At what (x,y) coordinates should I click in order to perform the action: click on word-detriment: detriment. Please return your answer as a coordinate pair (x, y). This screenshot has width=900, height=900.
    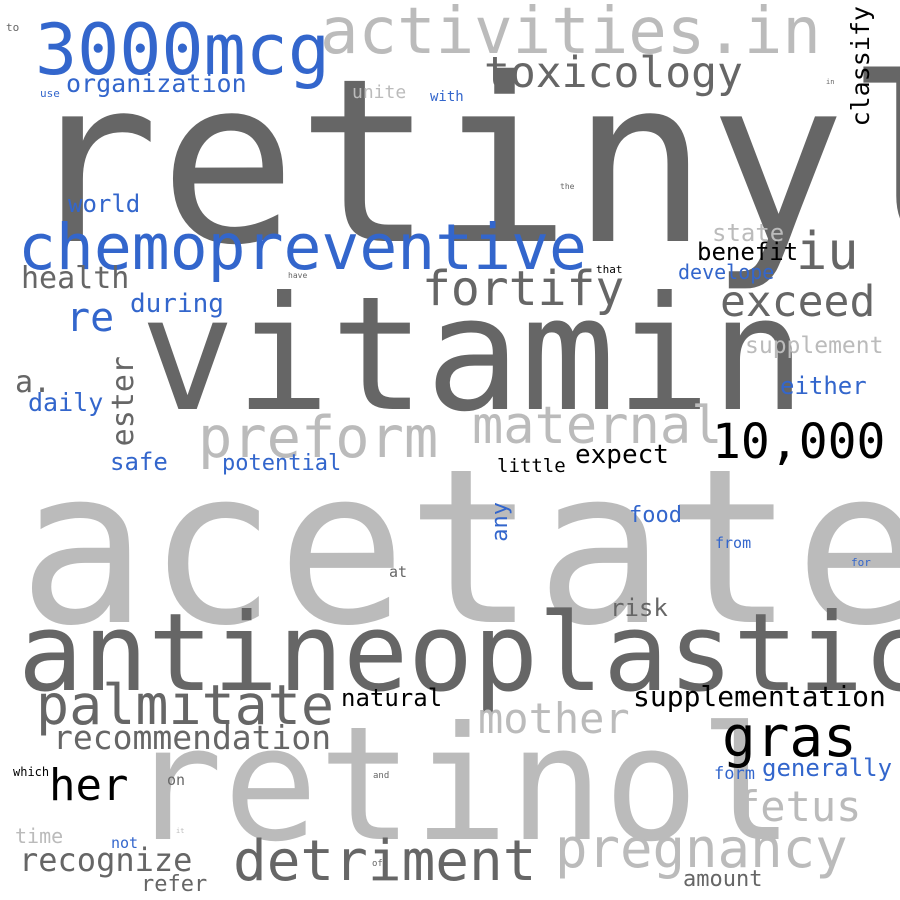
    Looking at the image, I should click on (385, 861).